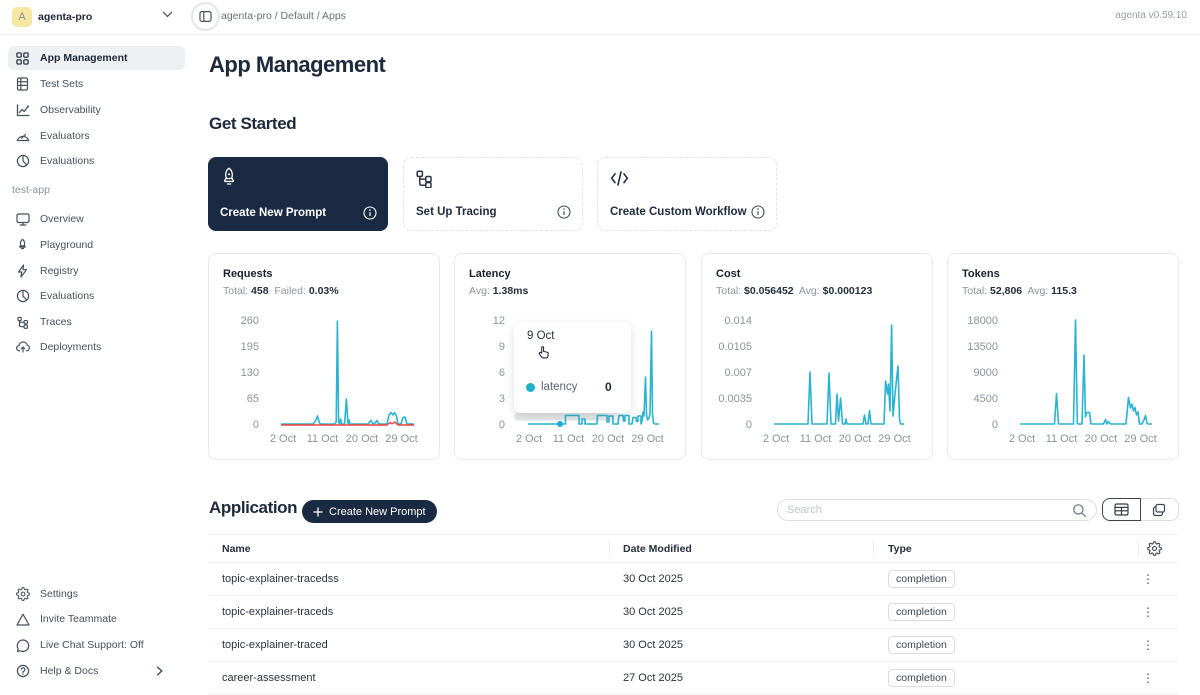 Image resolution: width=1200 pixels, height=695 pixels. Describe the element at coordinates (982, 347) in the screenshot. I see `svg-text: 13500` at that location.